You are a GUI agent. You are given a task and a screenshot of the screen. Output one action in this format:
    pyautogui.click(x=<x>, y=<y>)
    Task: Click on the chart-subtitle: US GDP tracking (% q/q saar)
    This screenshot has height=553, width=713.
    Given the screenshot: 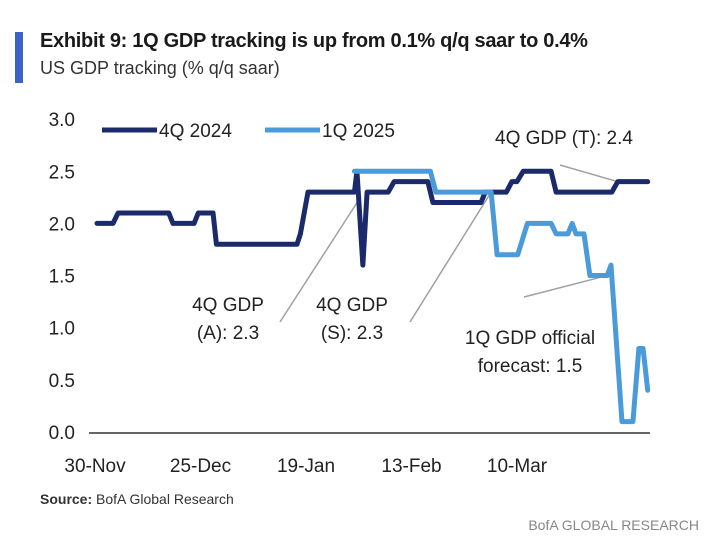 What is the action you would take?
    pyautogui.click(x=160, y=68)
    